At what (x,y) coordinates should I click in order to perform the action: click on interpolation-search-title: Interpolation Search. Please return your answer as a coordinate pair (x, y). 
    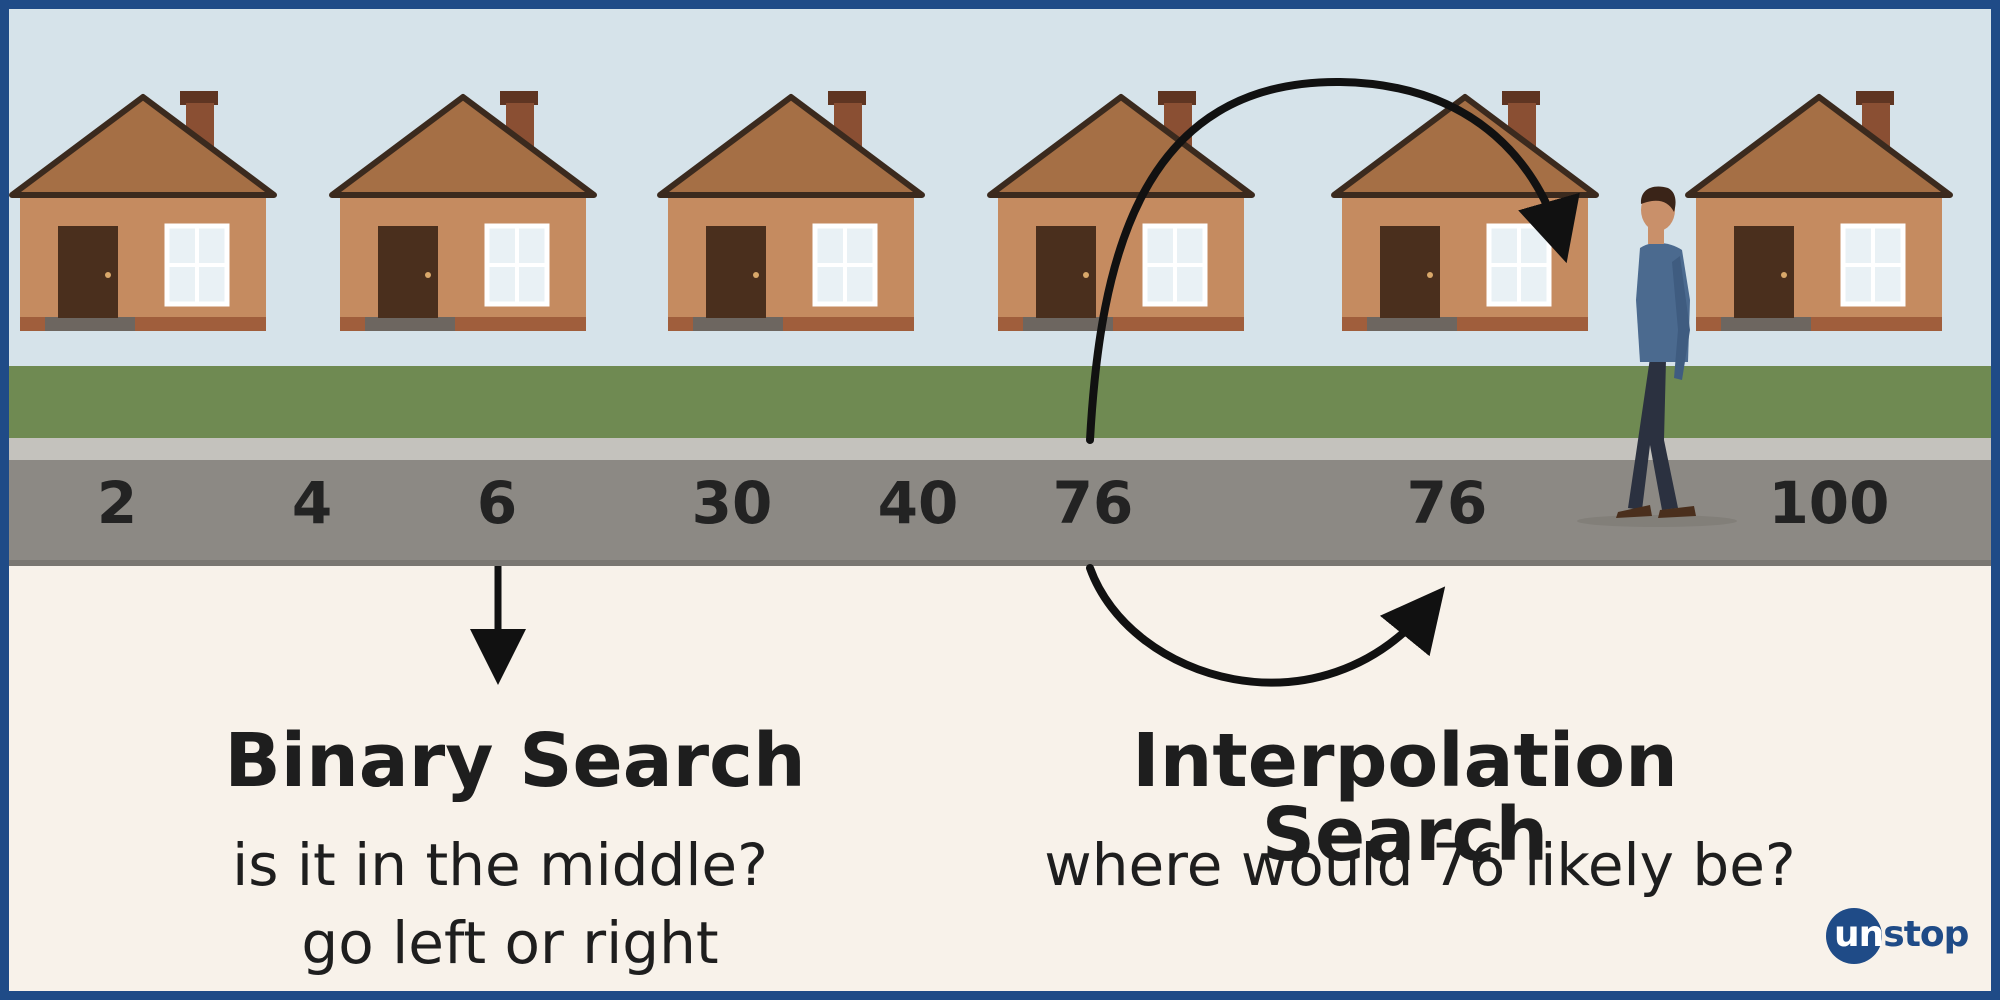
    Looking at the image, I should click on (1405, 798).